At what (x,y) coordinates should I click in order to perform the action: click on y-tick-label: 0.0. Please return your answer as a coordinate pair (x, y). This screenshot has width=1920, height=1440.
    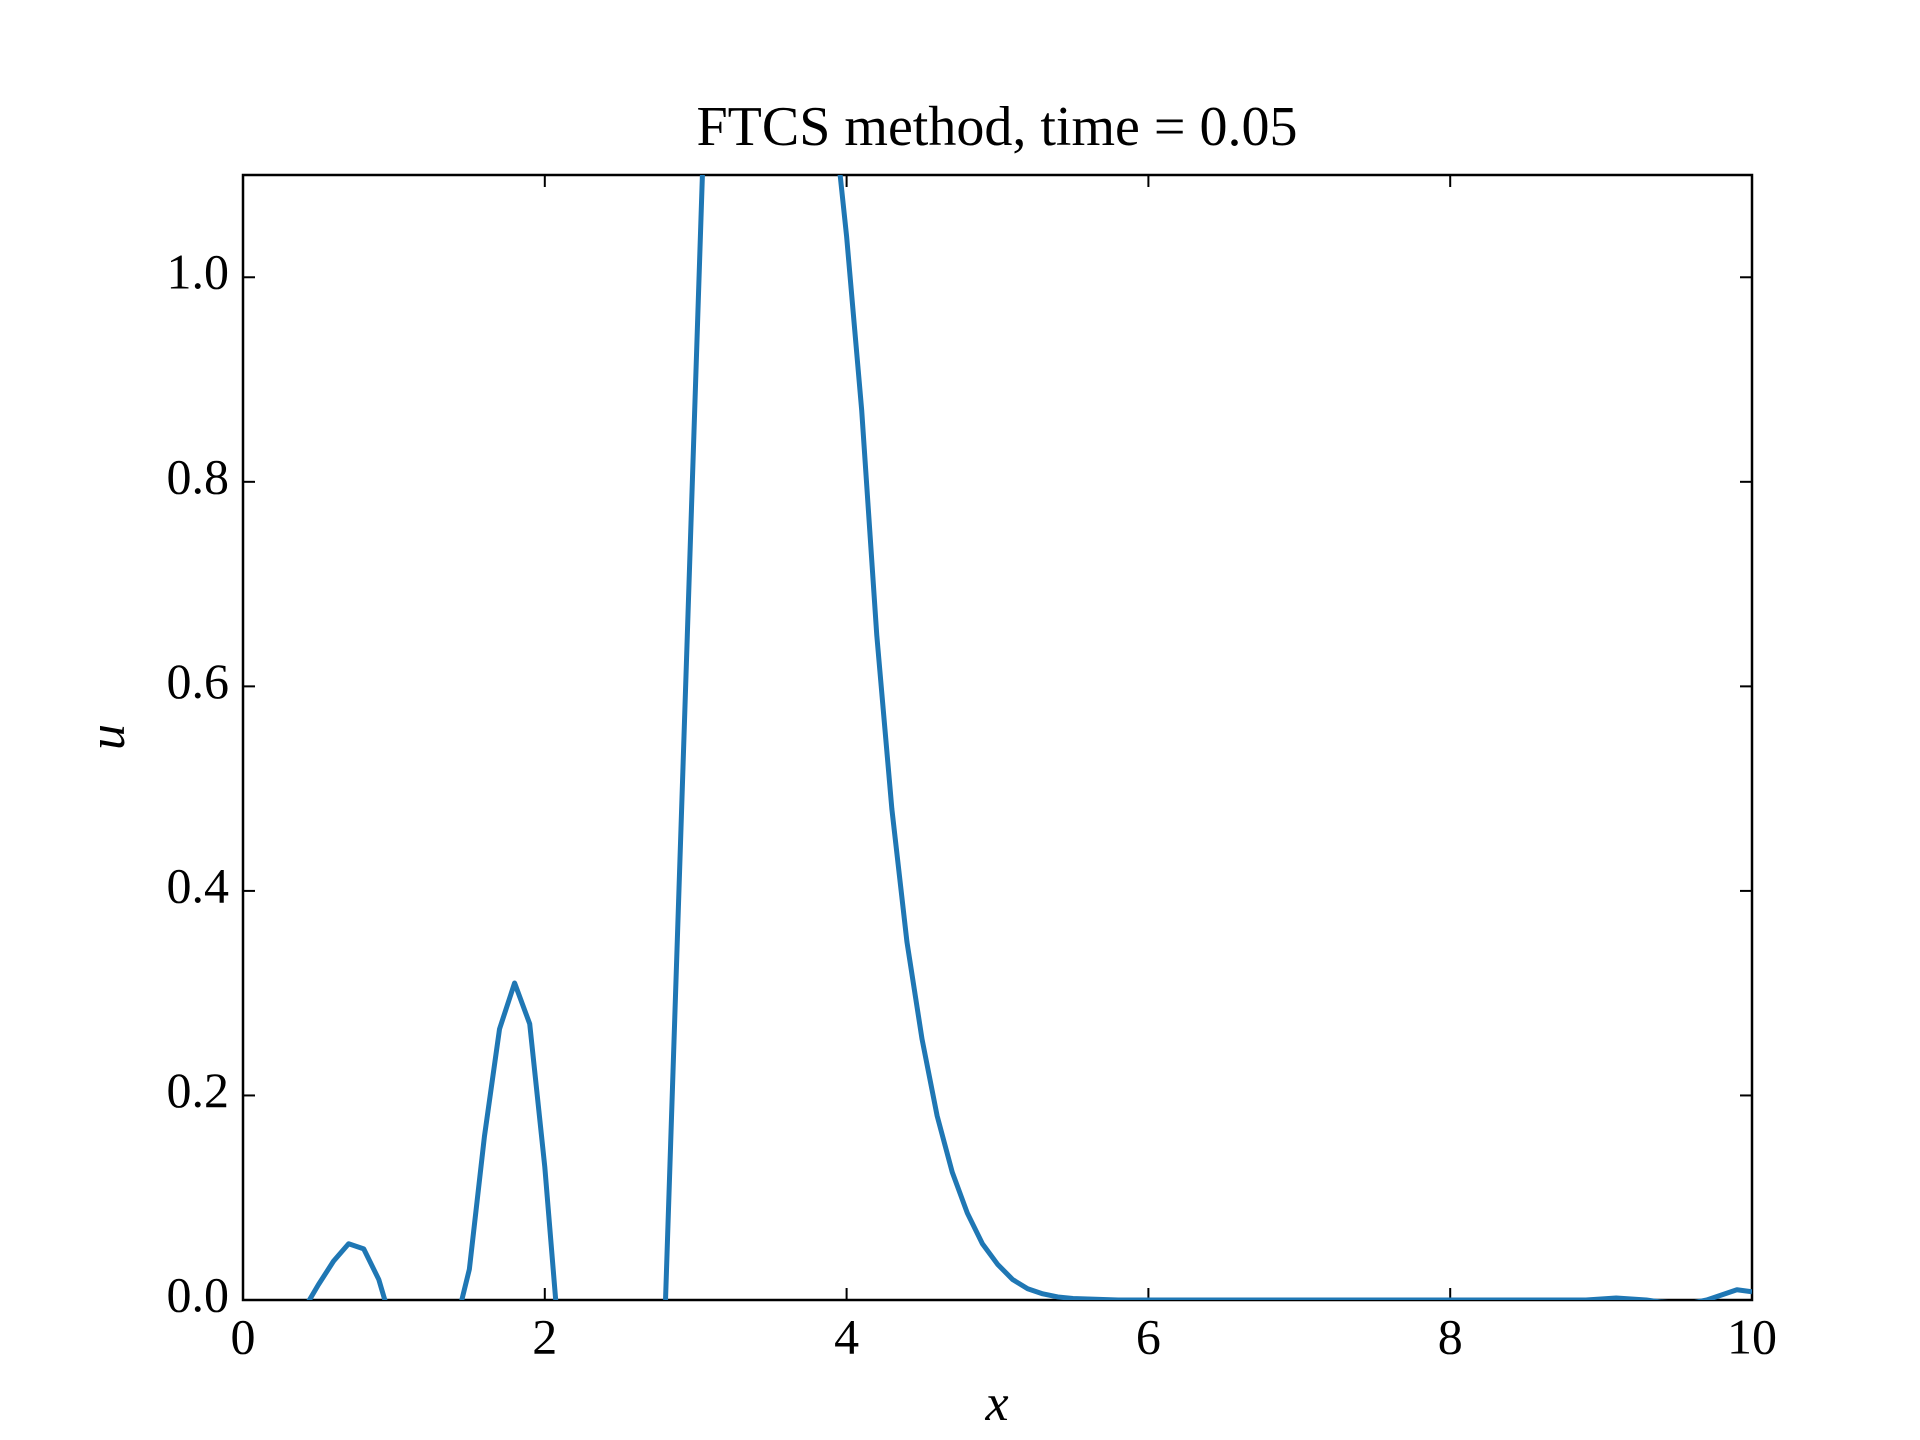
    Looking at the image, I should click on (198, 1294).